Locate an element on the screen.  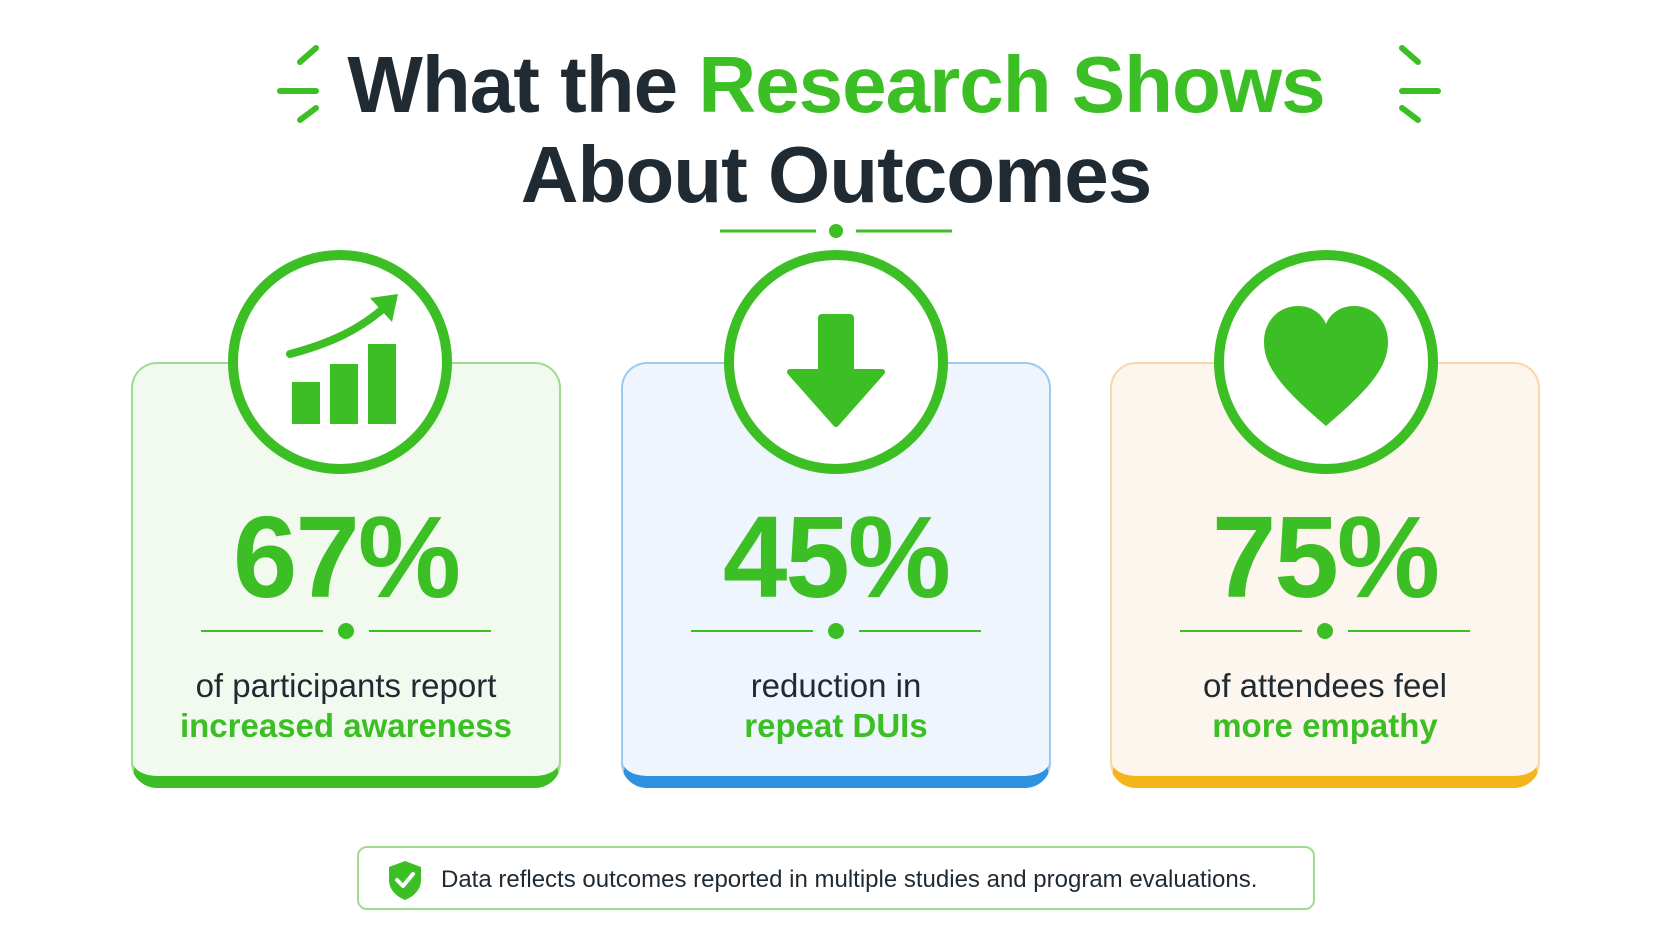
stat-value: 67% is located at coordinates (346, 557).